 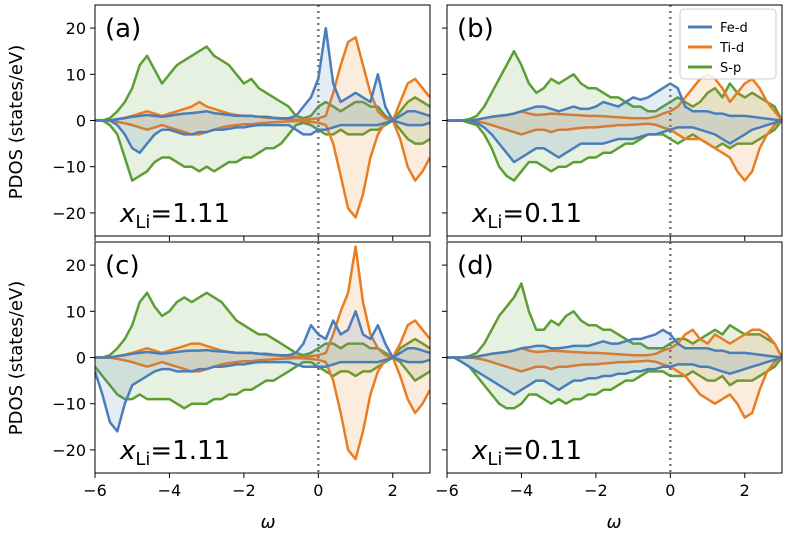 What do you see at coordinates (123, 29) in the screenshot?
I see `panel-label: (a)` at bounding box center [123, 29].